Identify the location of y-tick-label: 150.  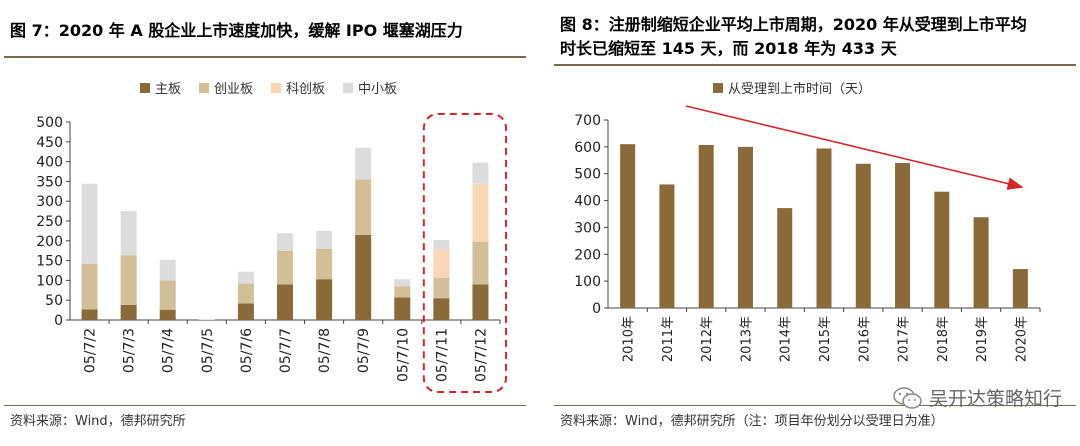
(49, 262).